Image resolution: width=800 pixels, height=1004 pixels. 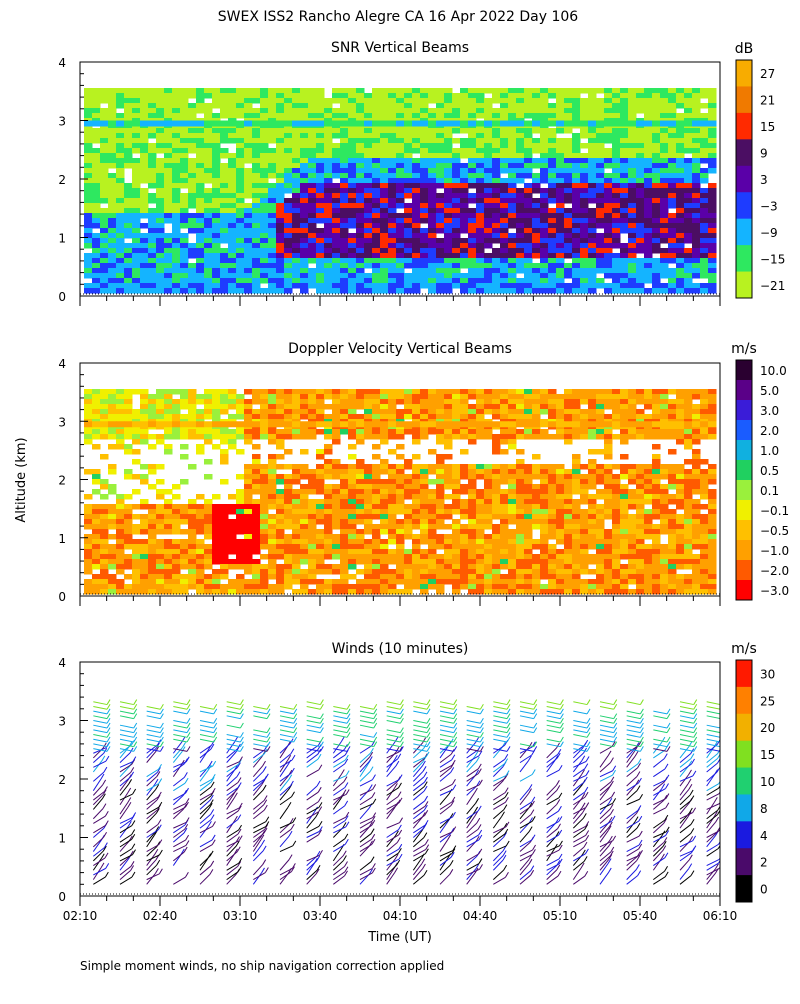 I want to click on doppler-colorbar-label: −0.5, so click(x=774, y=531).